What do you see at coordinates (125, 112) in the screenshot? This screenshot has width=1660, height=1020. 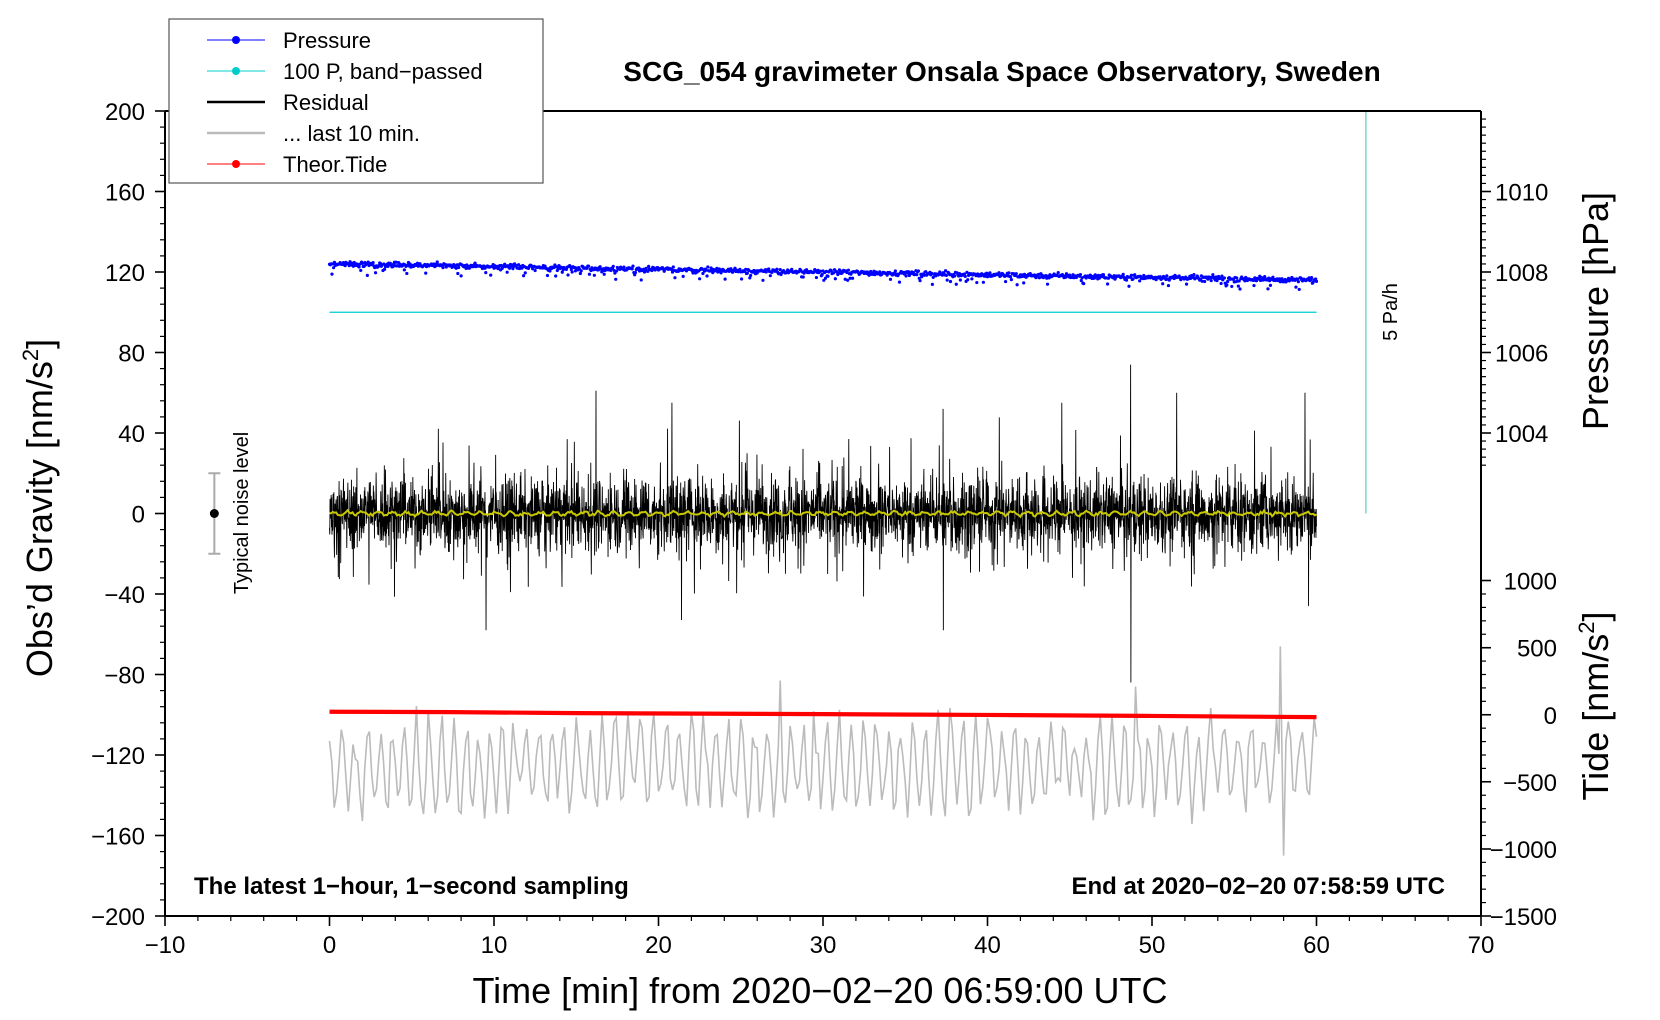 I see `y-tick-label: 200` at bounding box center [125, 112].